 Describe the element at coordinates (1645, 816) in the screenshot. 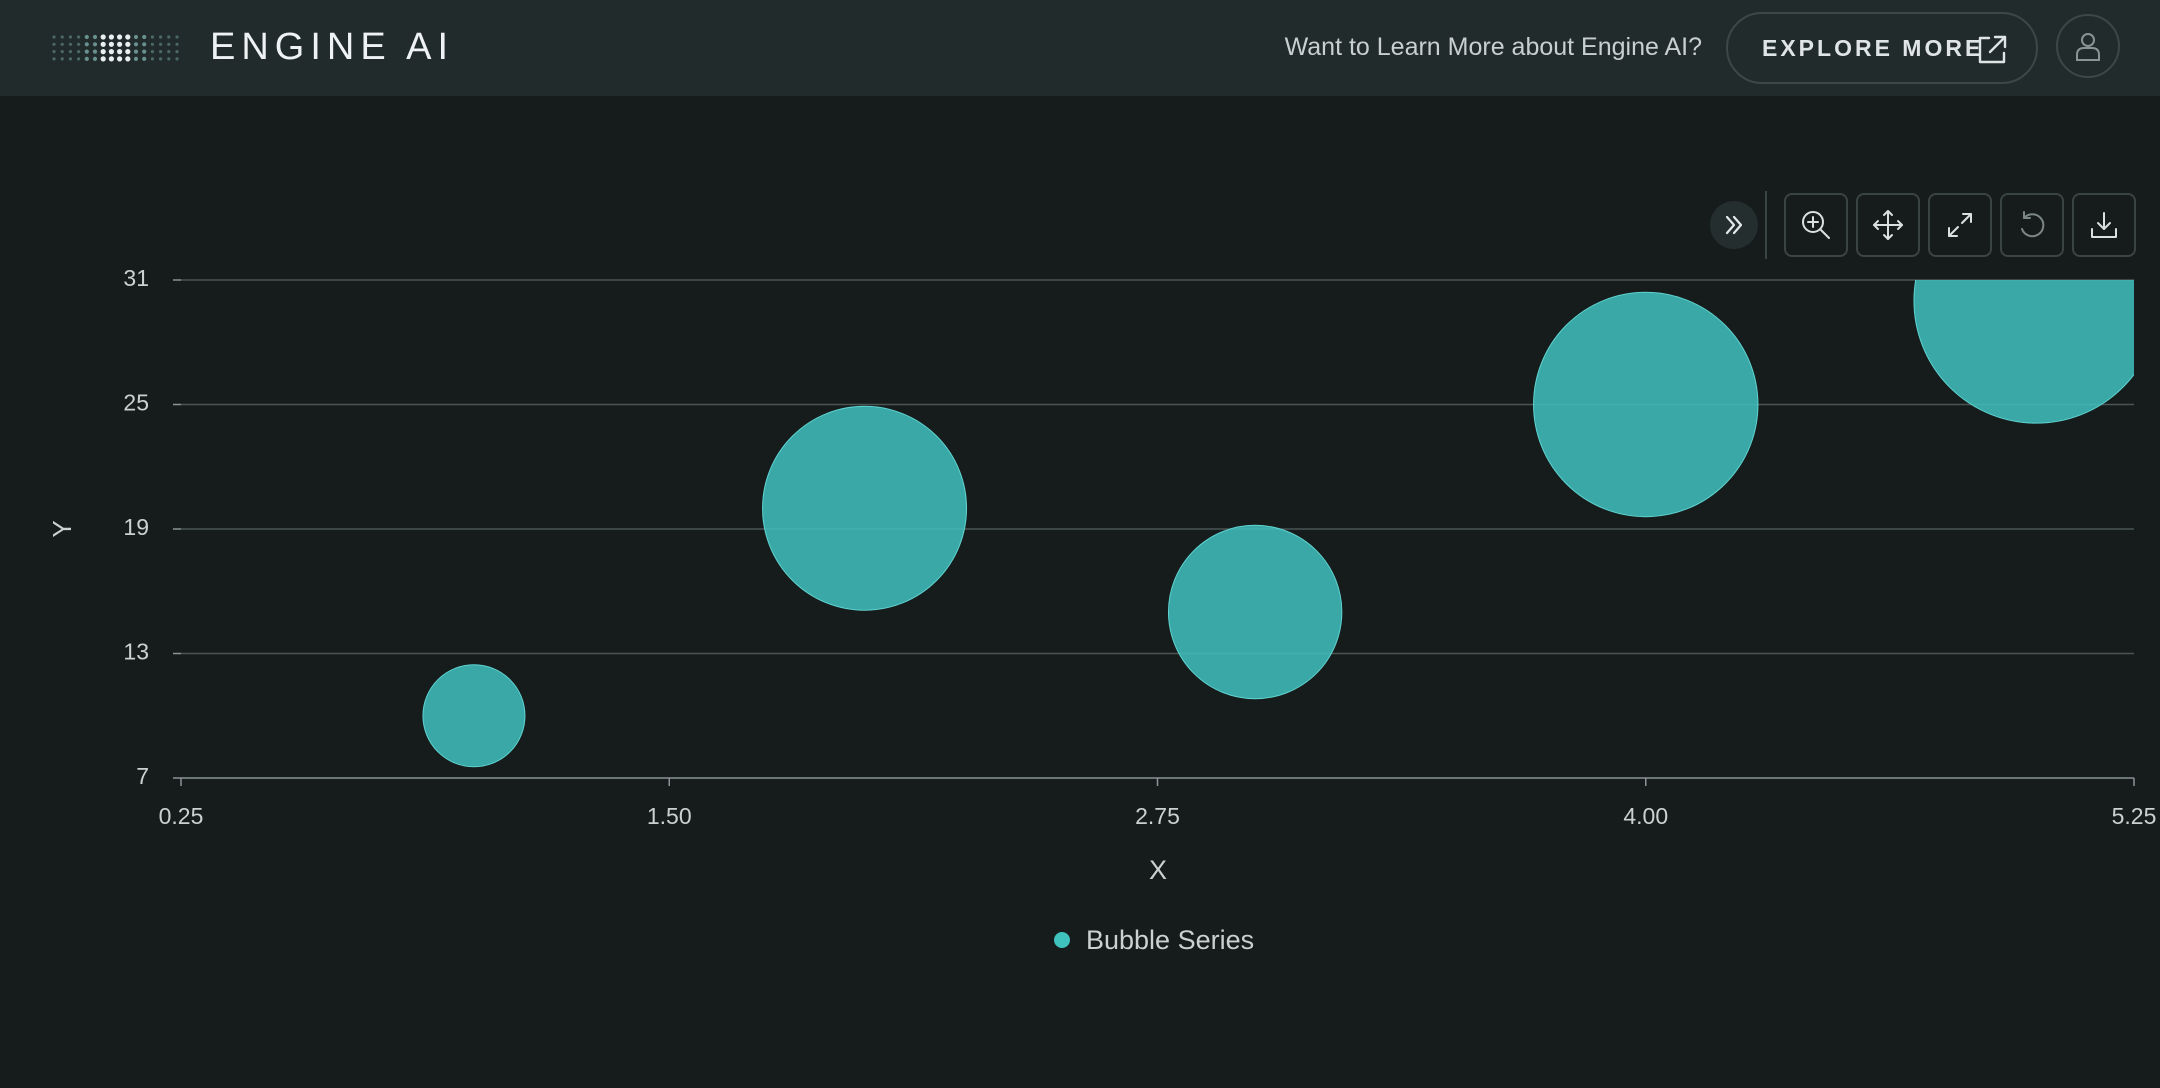

I see `x-tick-label: 4.00` at that location.